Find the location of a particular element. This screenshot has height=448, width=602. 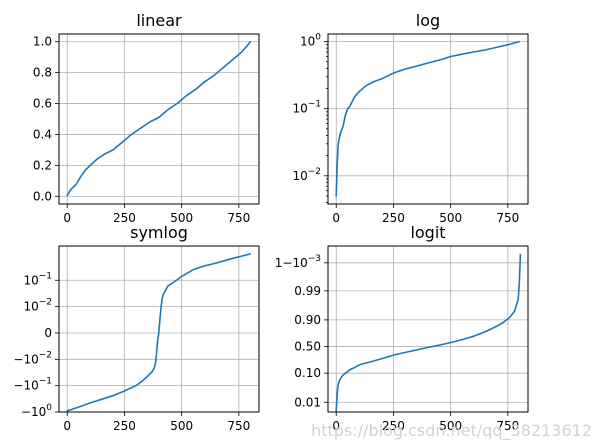

subplot-title: symlog is located at coordinates (159, 232).